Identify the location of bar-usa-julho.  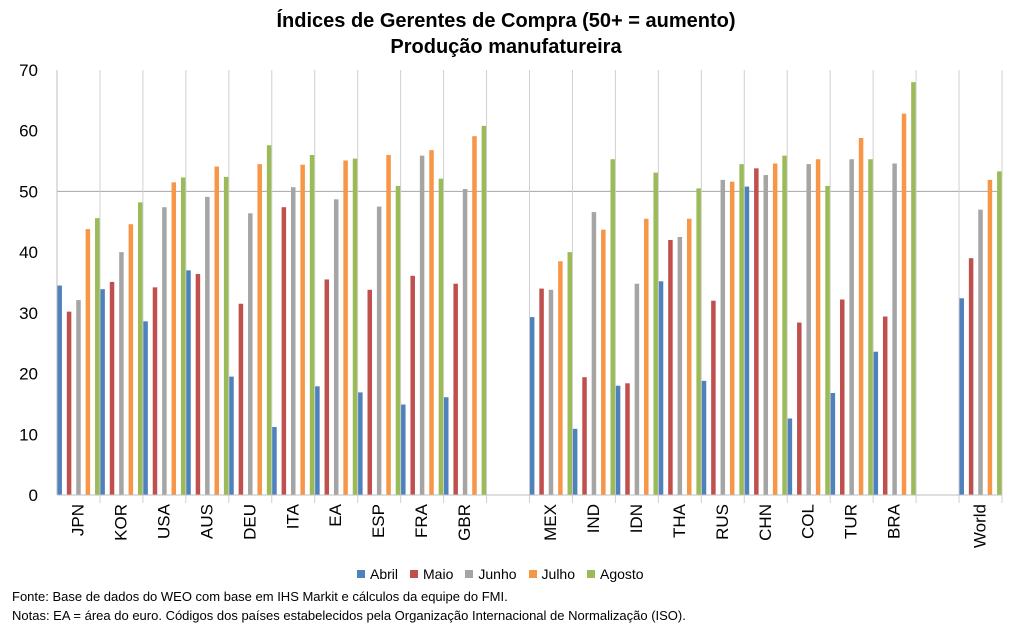
(174, 338).